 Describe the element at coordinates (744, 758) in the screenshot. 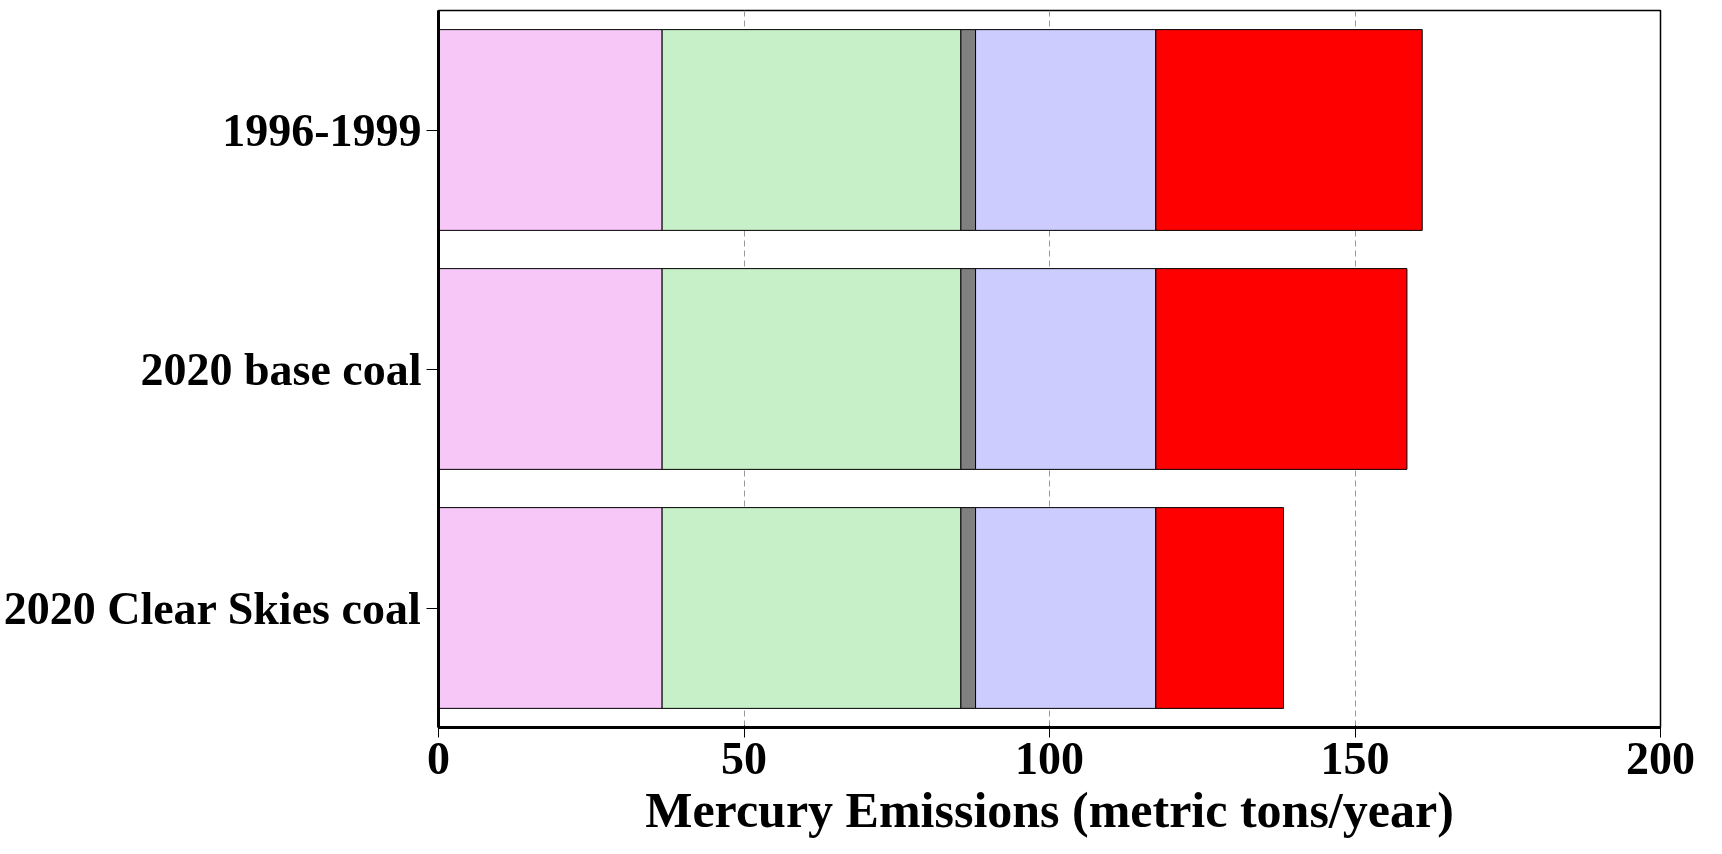

I see `x-tick-label: 50` at that location.